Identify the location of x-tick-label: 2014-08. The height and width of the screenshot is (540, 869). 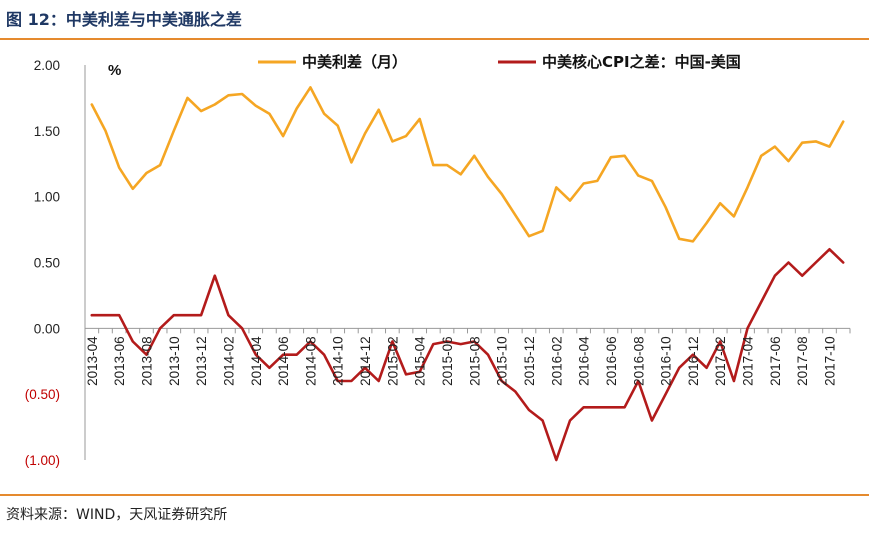
(310, 361).